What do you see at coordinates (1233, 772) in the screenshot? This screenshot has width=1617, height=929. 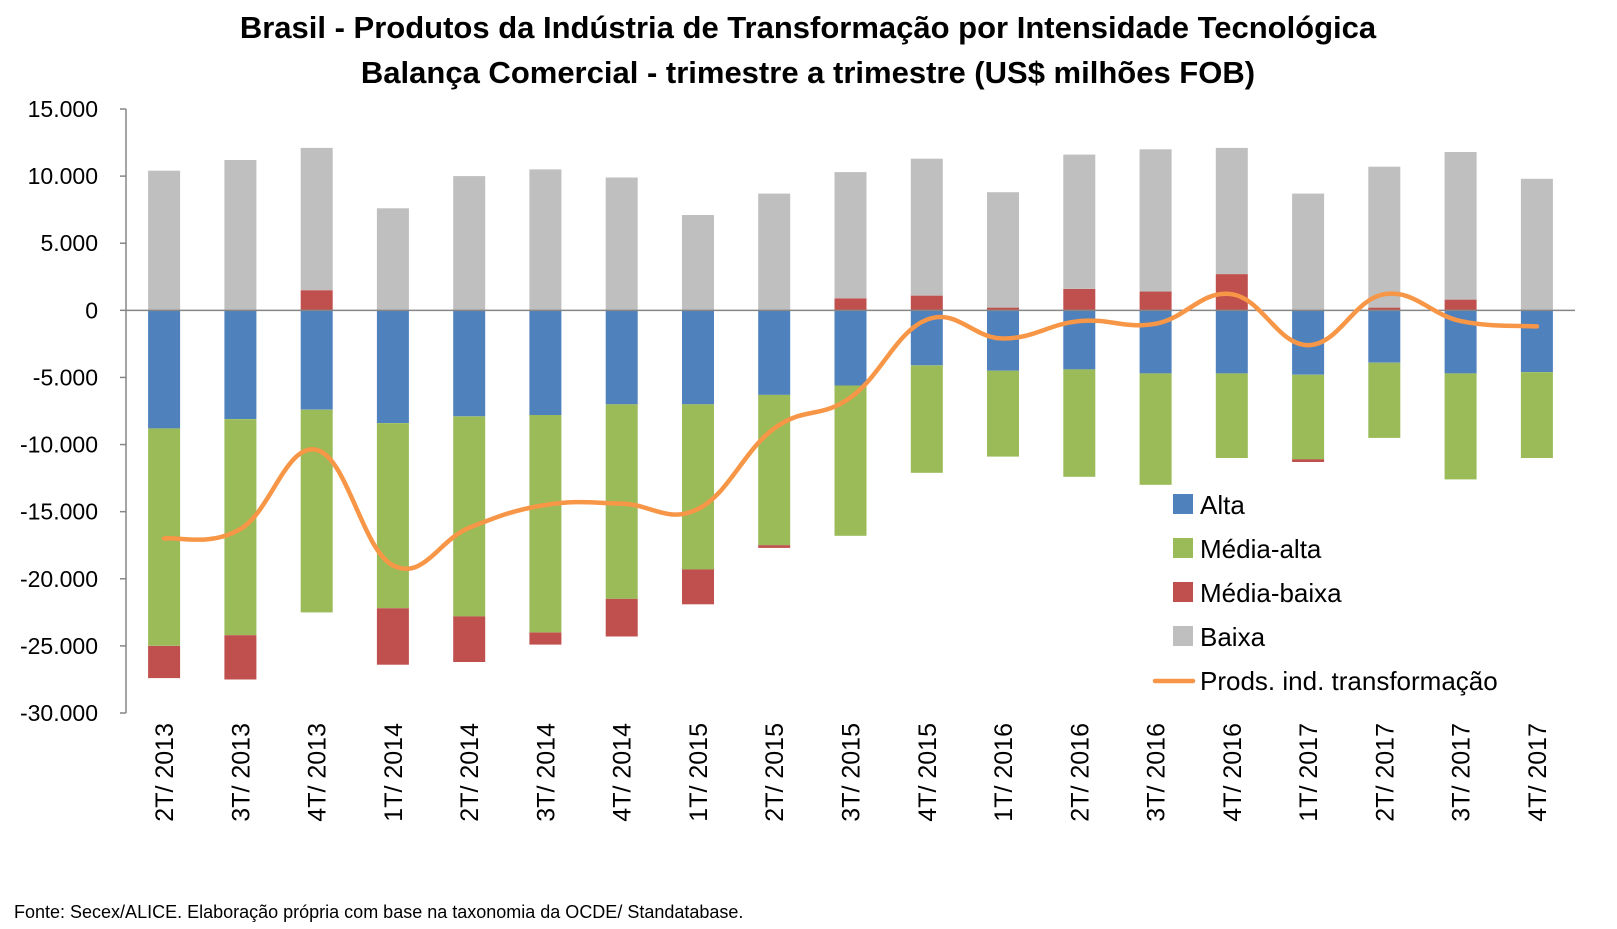 I see `x-tick-label: 4T/ 2016` at bounding box center [1233, 772].